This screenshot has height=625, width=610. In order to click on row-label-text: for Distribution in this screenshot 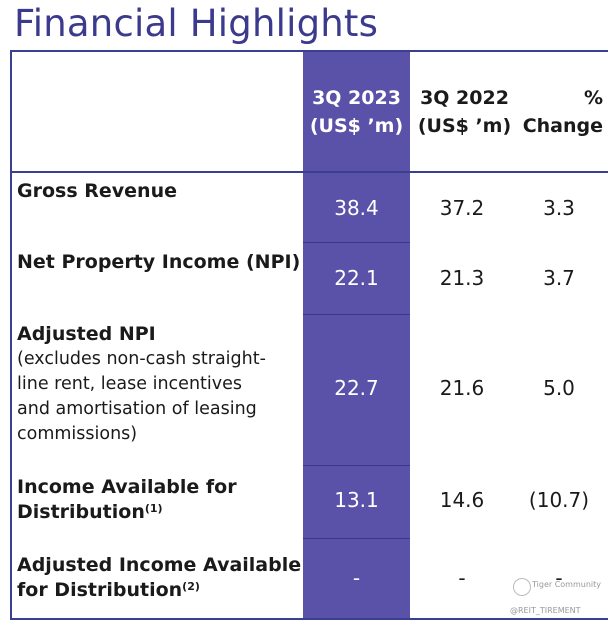, I will do `click(100, 590)`.